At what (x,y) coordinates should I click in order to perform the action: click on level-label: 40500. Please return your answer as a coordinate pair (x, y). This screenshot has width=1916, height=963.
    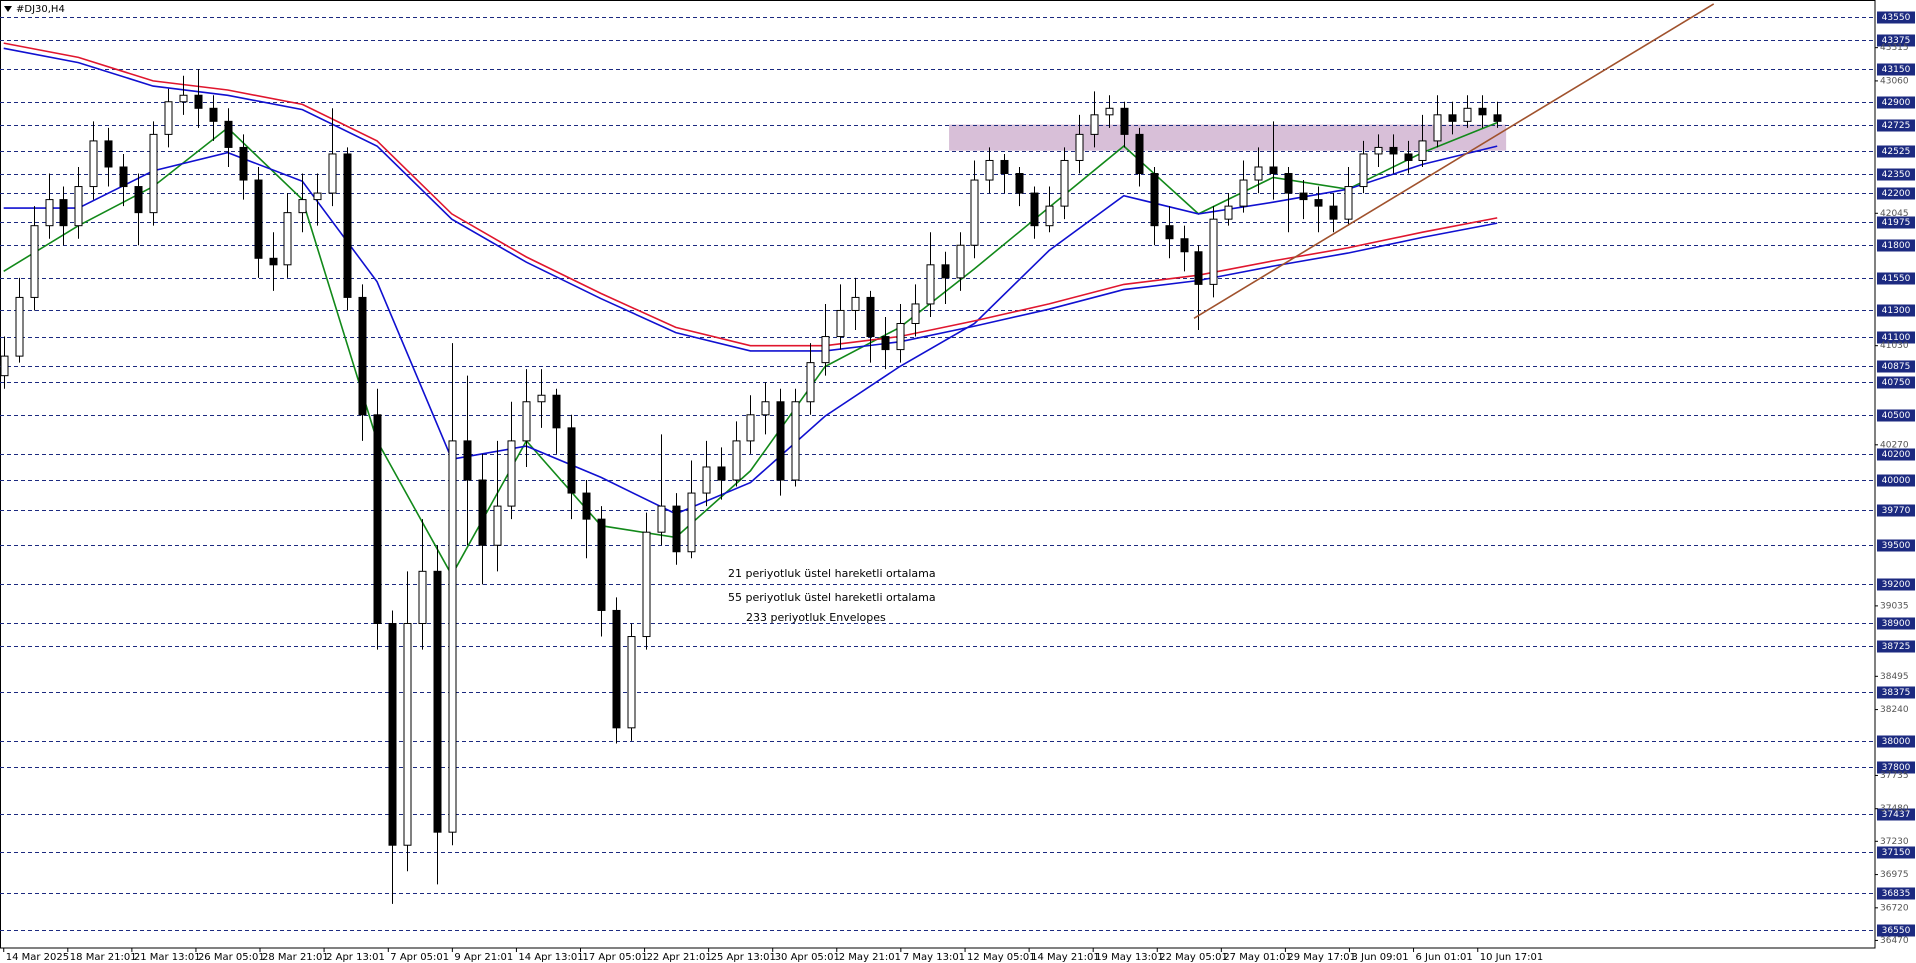
    Looking at the image, I should click on (1896, 416).